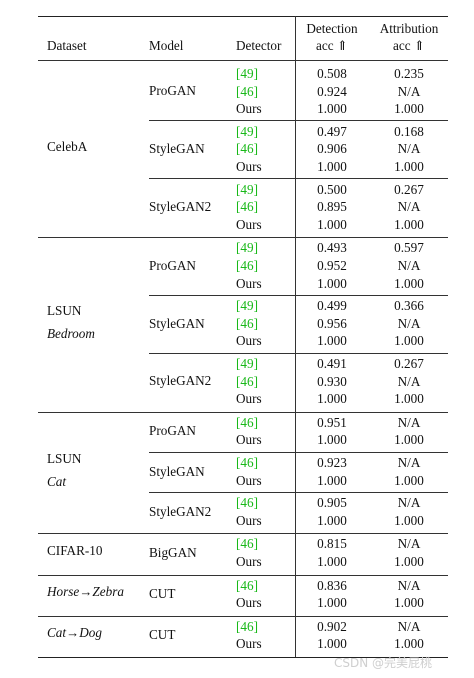 The height and width of the screenshot is (678, 474). I want to click on detection-acc-cell: 0.952, so click(332, 265).